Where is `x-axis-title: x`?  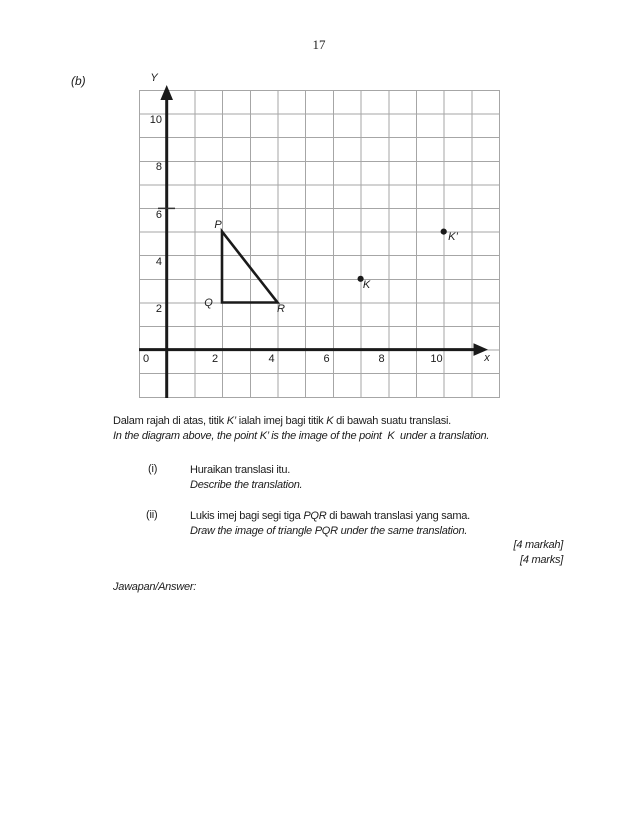
x-axis-title: x is located at coordinates (487, 358).